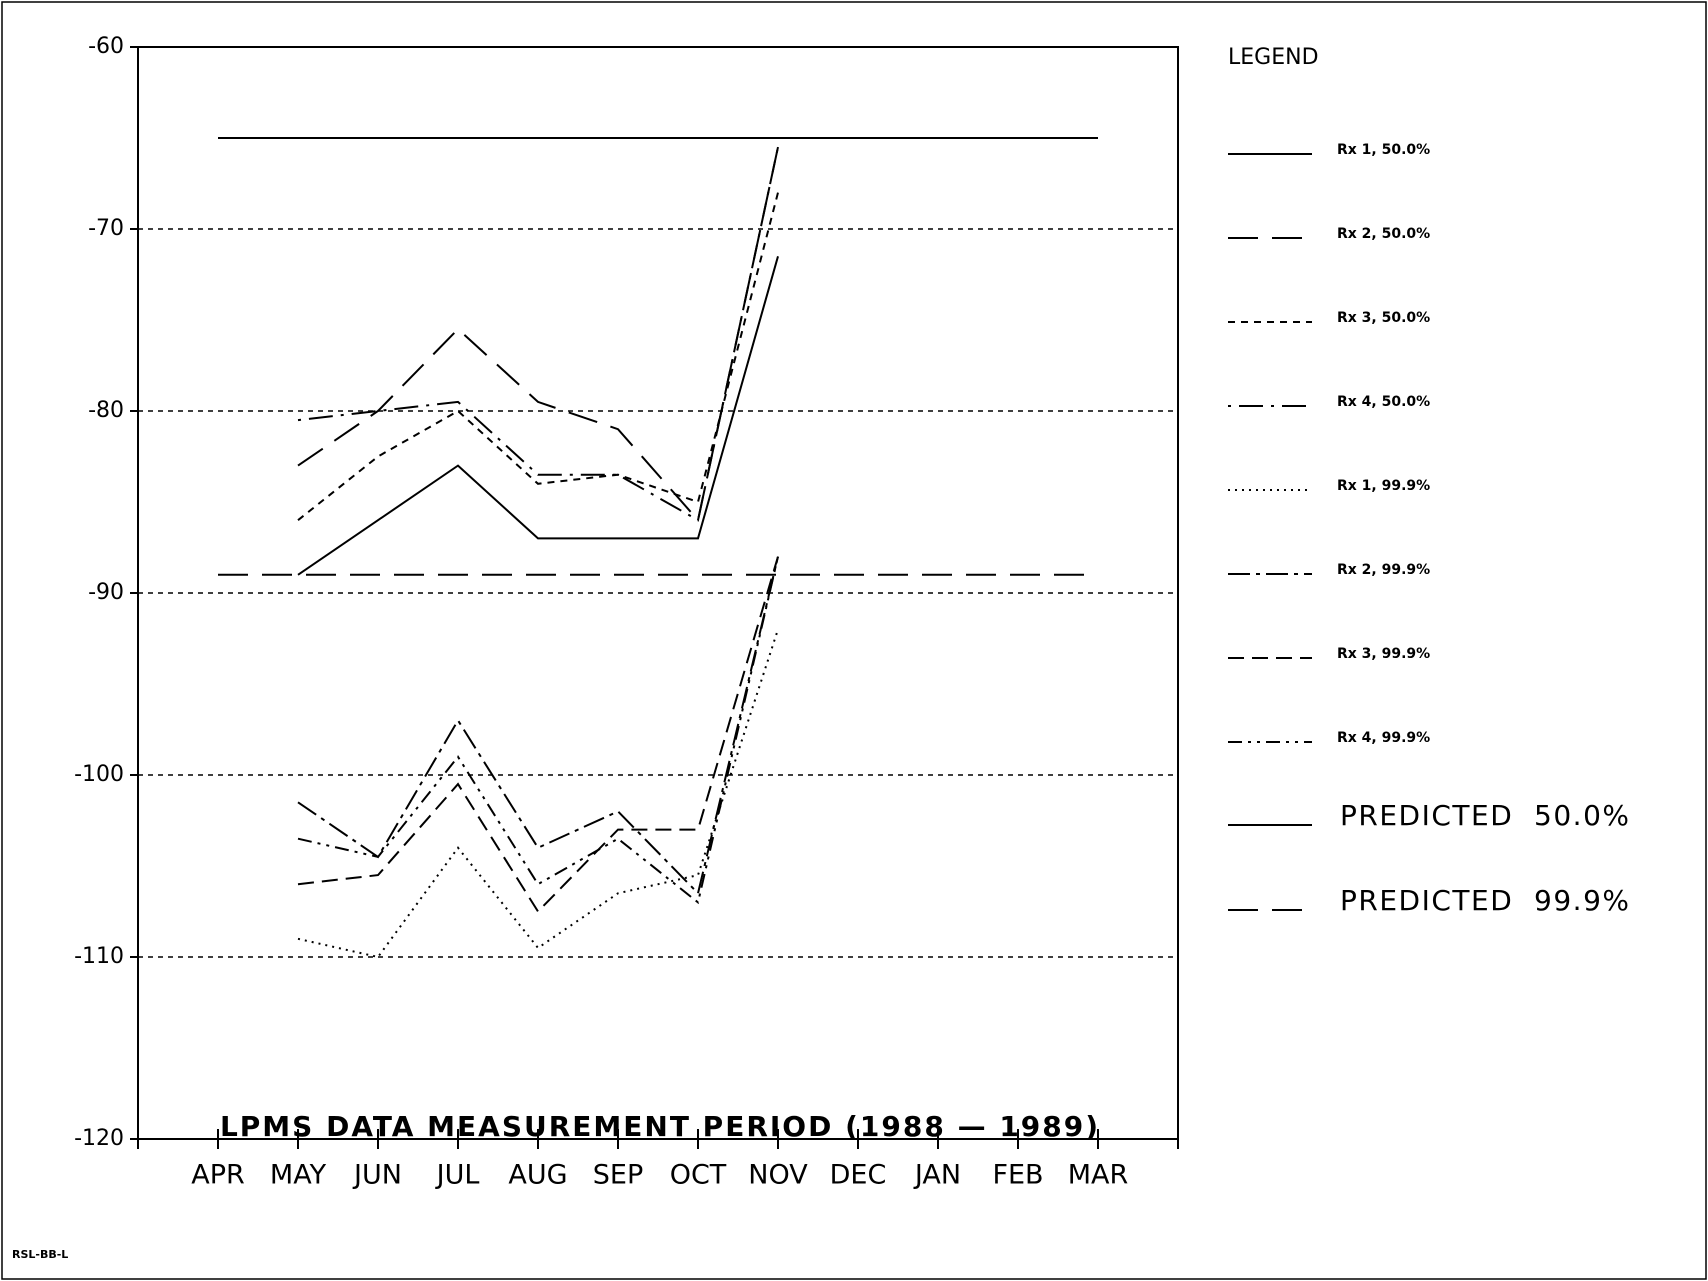 This screenshot has width=1708, height=1281. Describe the element at coordinates (1383, 570) in the screenshot. I see `legend-label: Rx 2, 99.9%` at that location.